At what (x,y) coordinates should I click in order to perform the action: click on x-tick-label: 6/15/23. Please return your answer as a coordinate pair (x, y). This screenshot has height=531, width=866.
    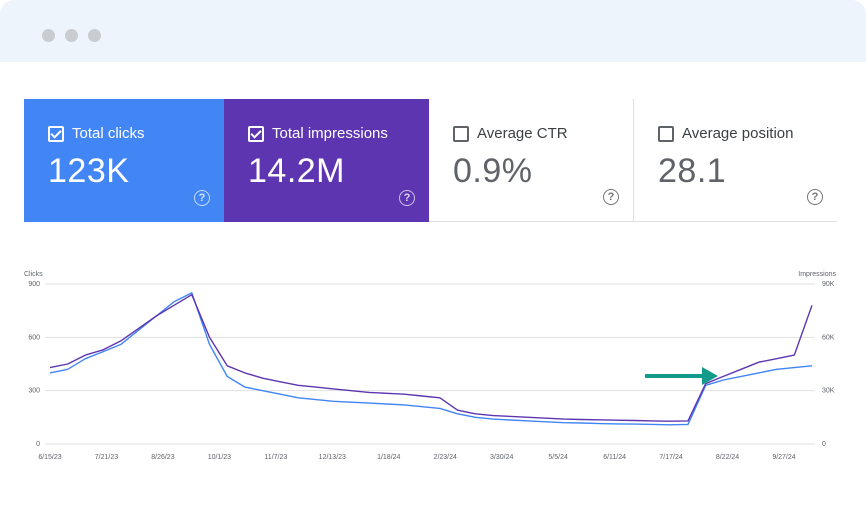
    Looking at the image, I should click on (49, 457).